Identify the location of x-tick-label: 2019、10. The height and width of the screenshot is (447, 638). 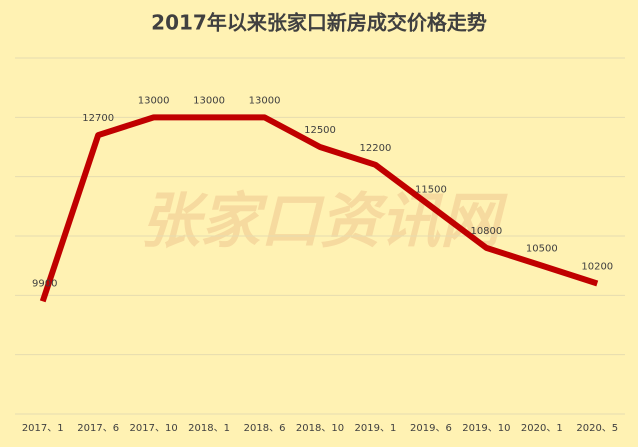
(486, 428).